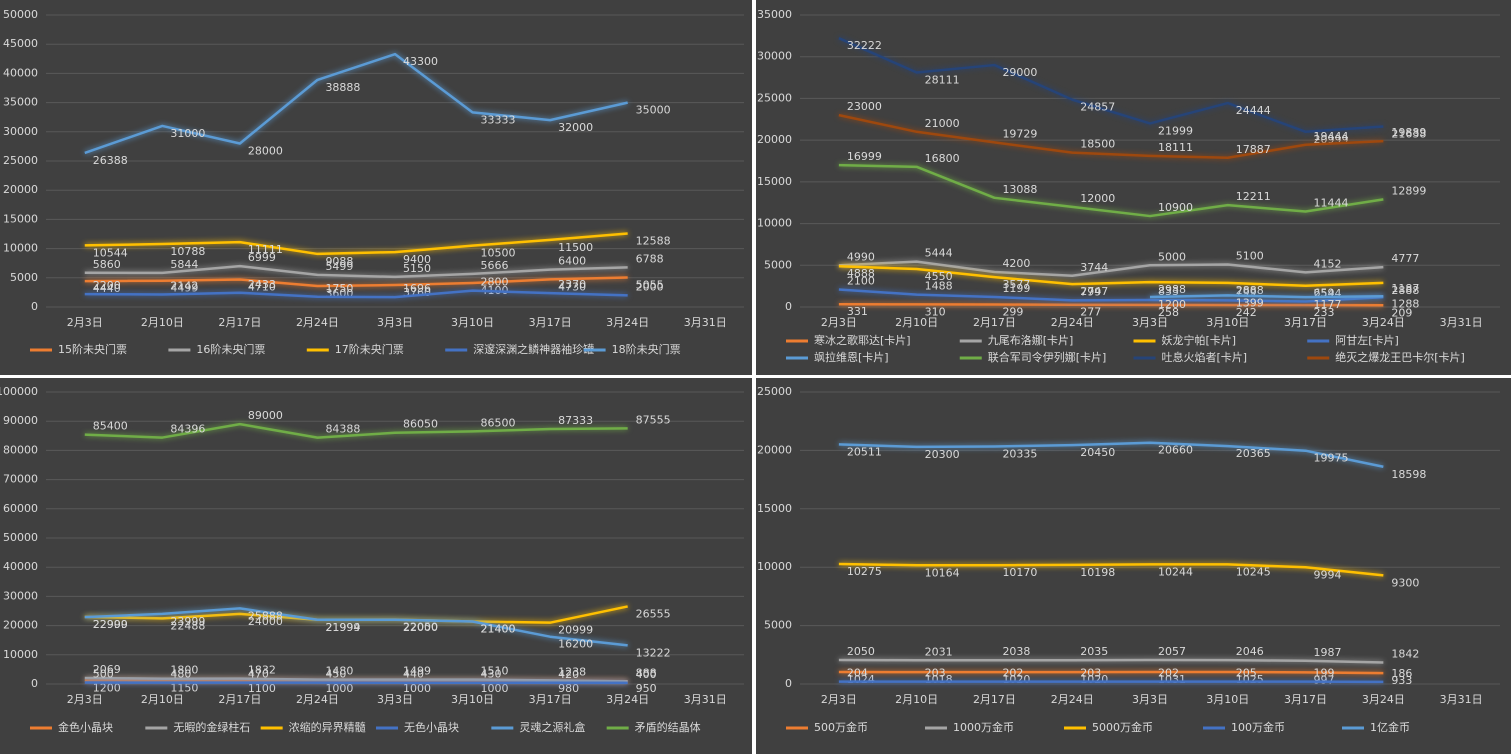  What do you see at coordinates (1405, 258) in the screenshot?
I see `data-label: 4777` at bounding box center [1405, 258].